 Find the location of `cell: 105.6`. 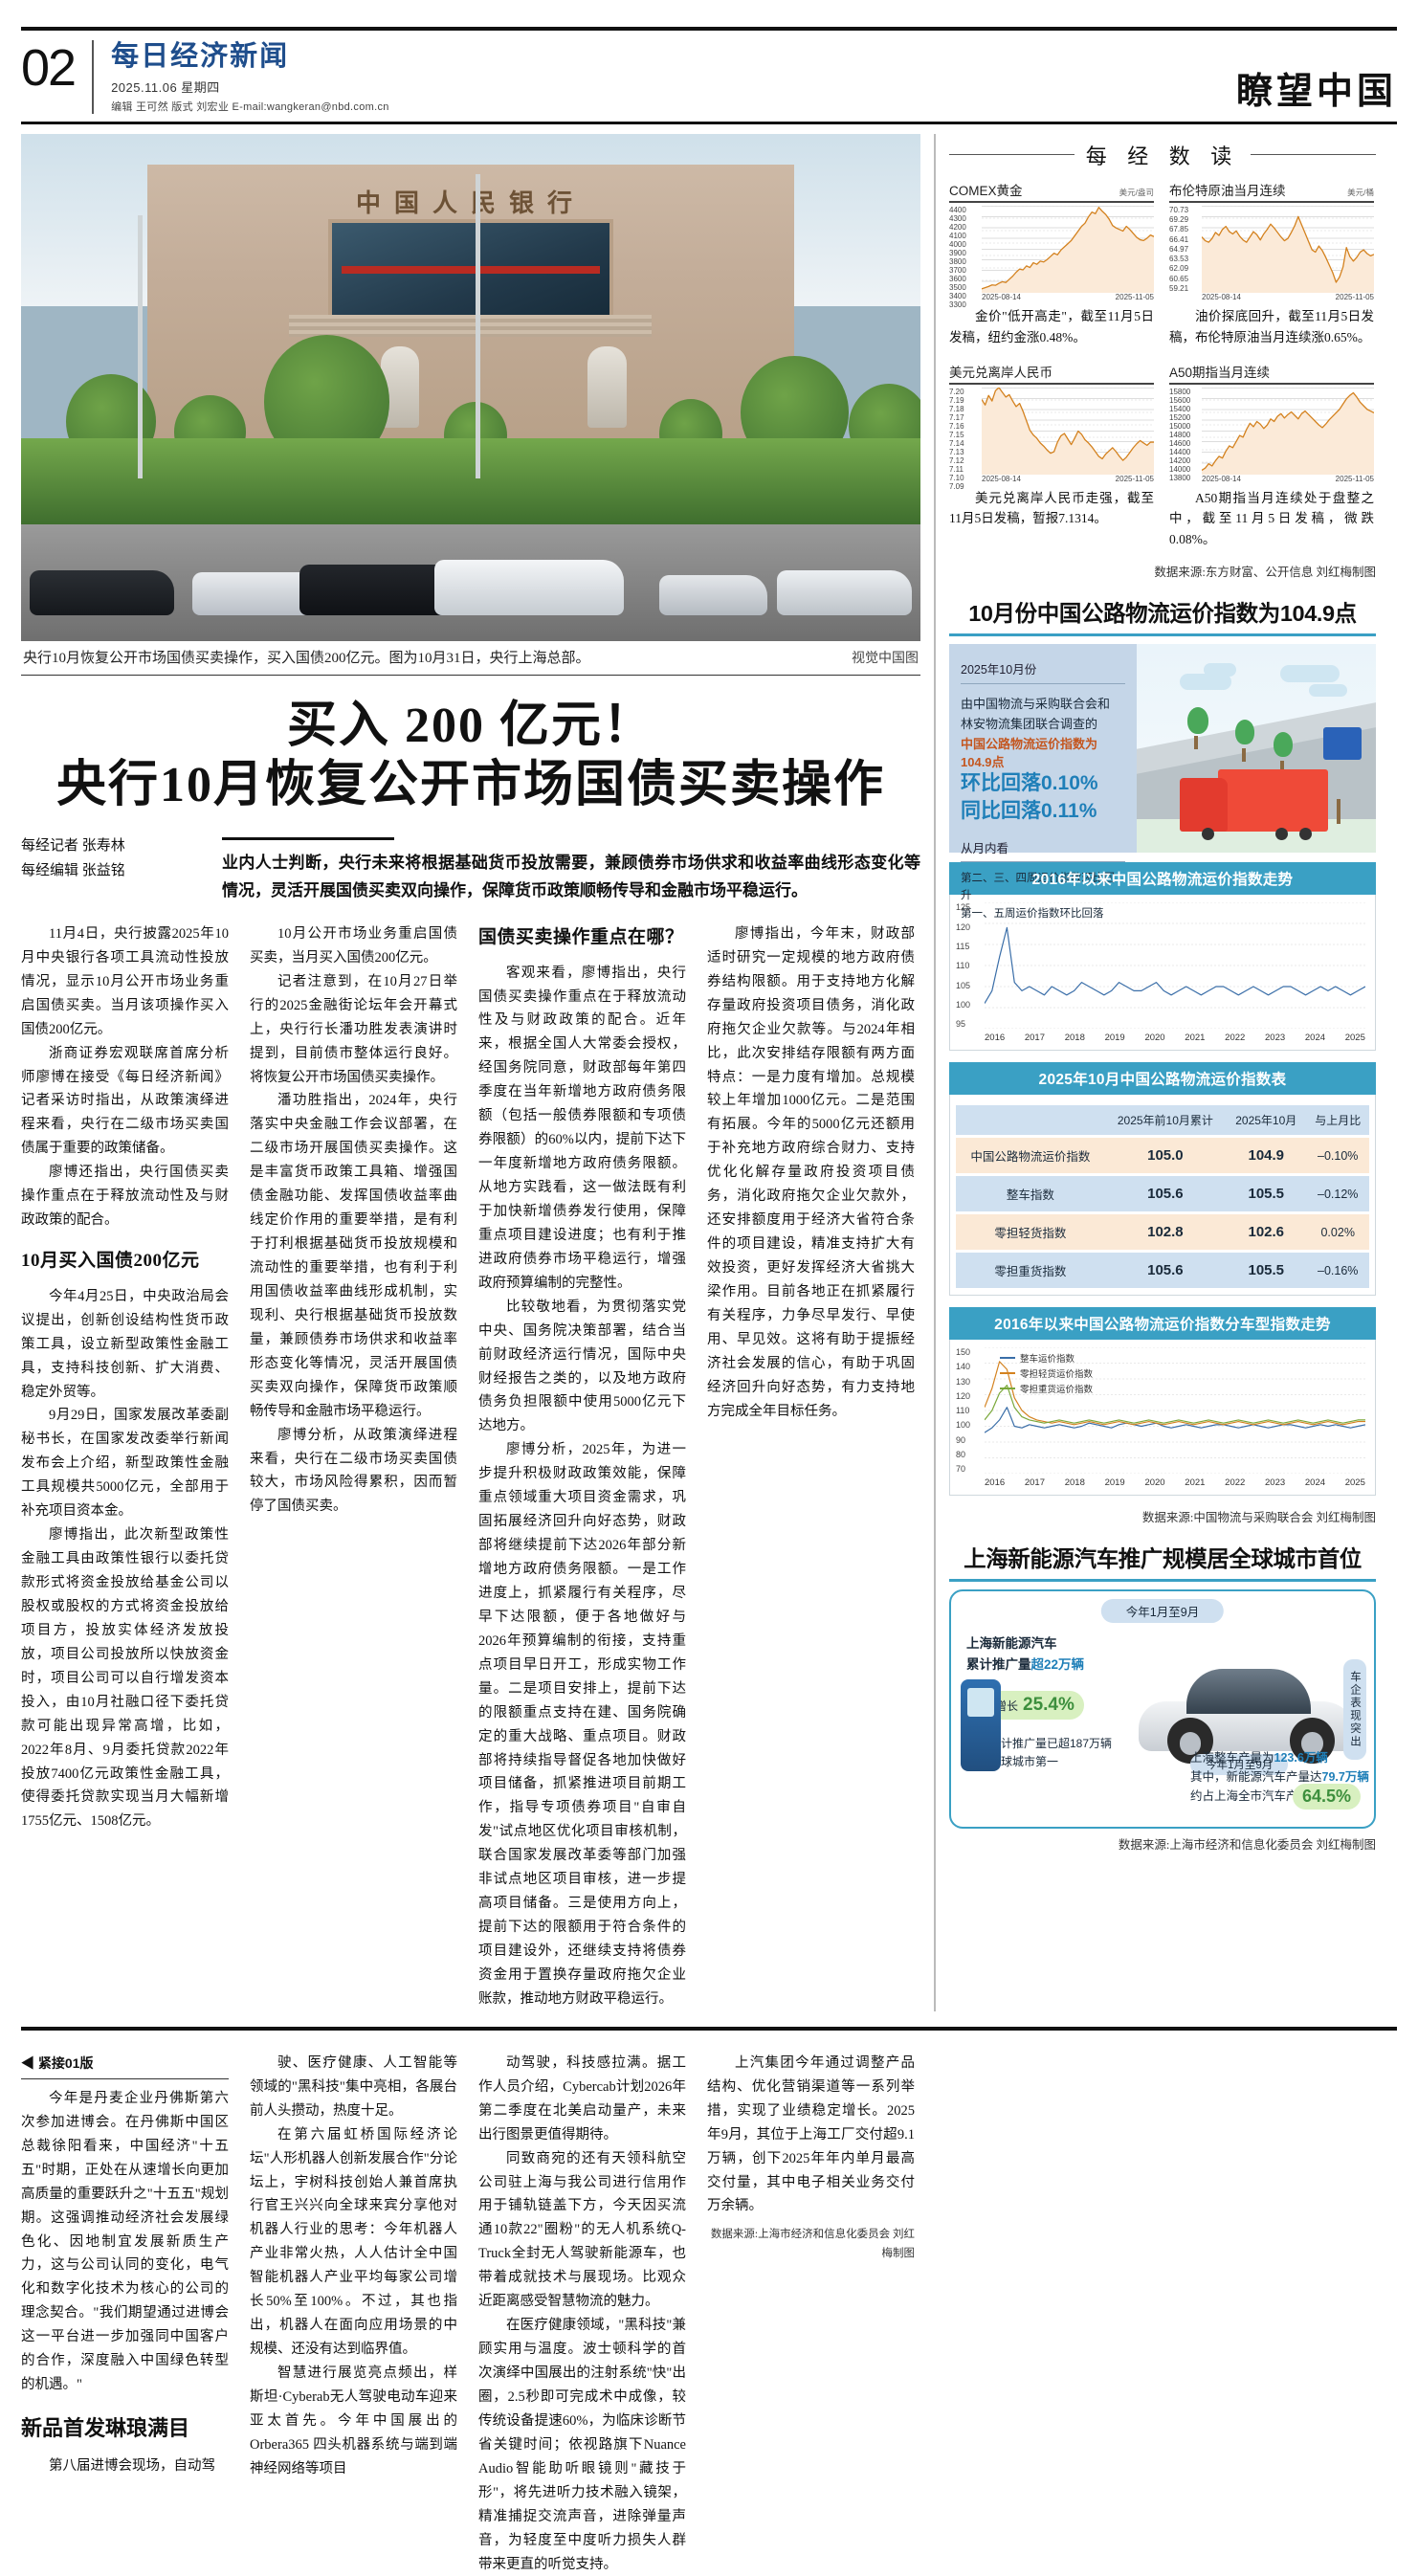

cell: 105.6 is located at coordinates (1165, 1271).